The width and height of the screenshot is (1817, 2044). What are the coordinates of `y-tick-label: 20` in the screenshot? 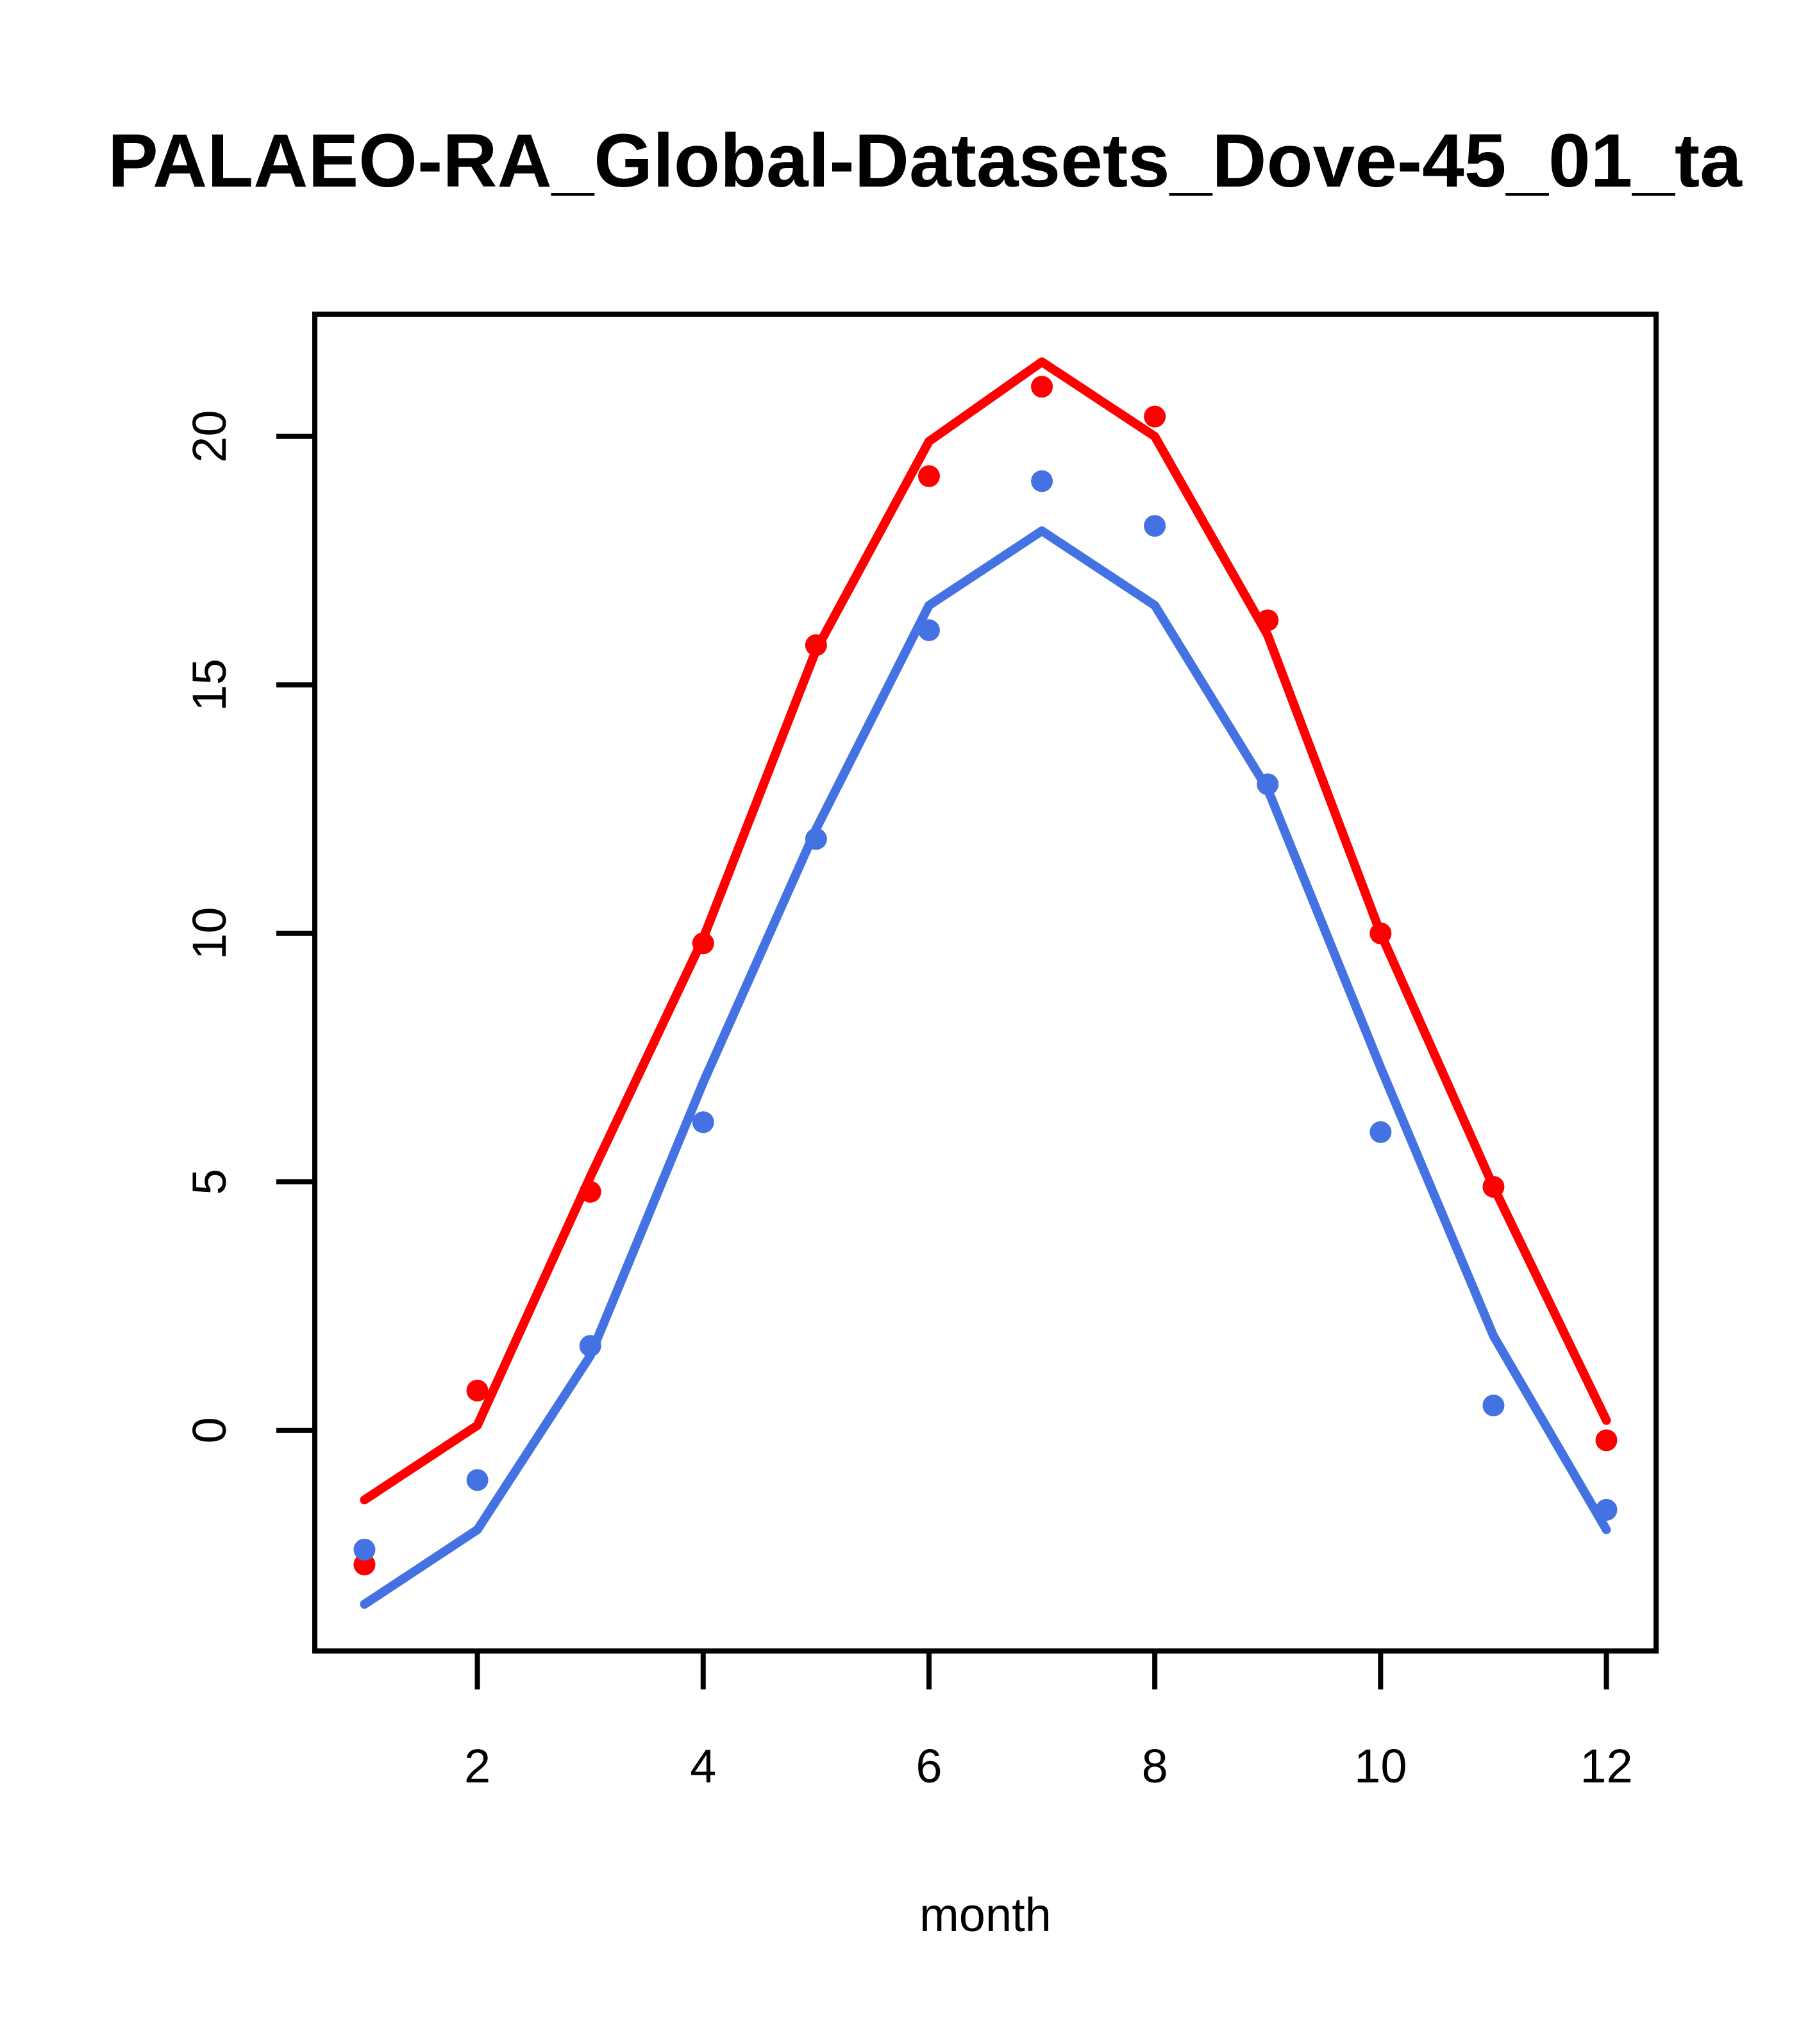 It's located at (209, 436).